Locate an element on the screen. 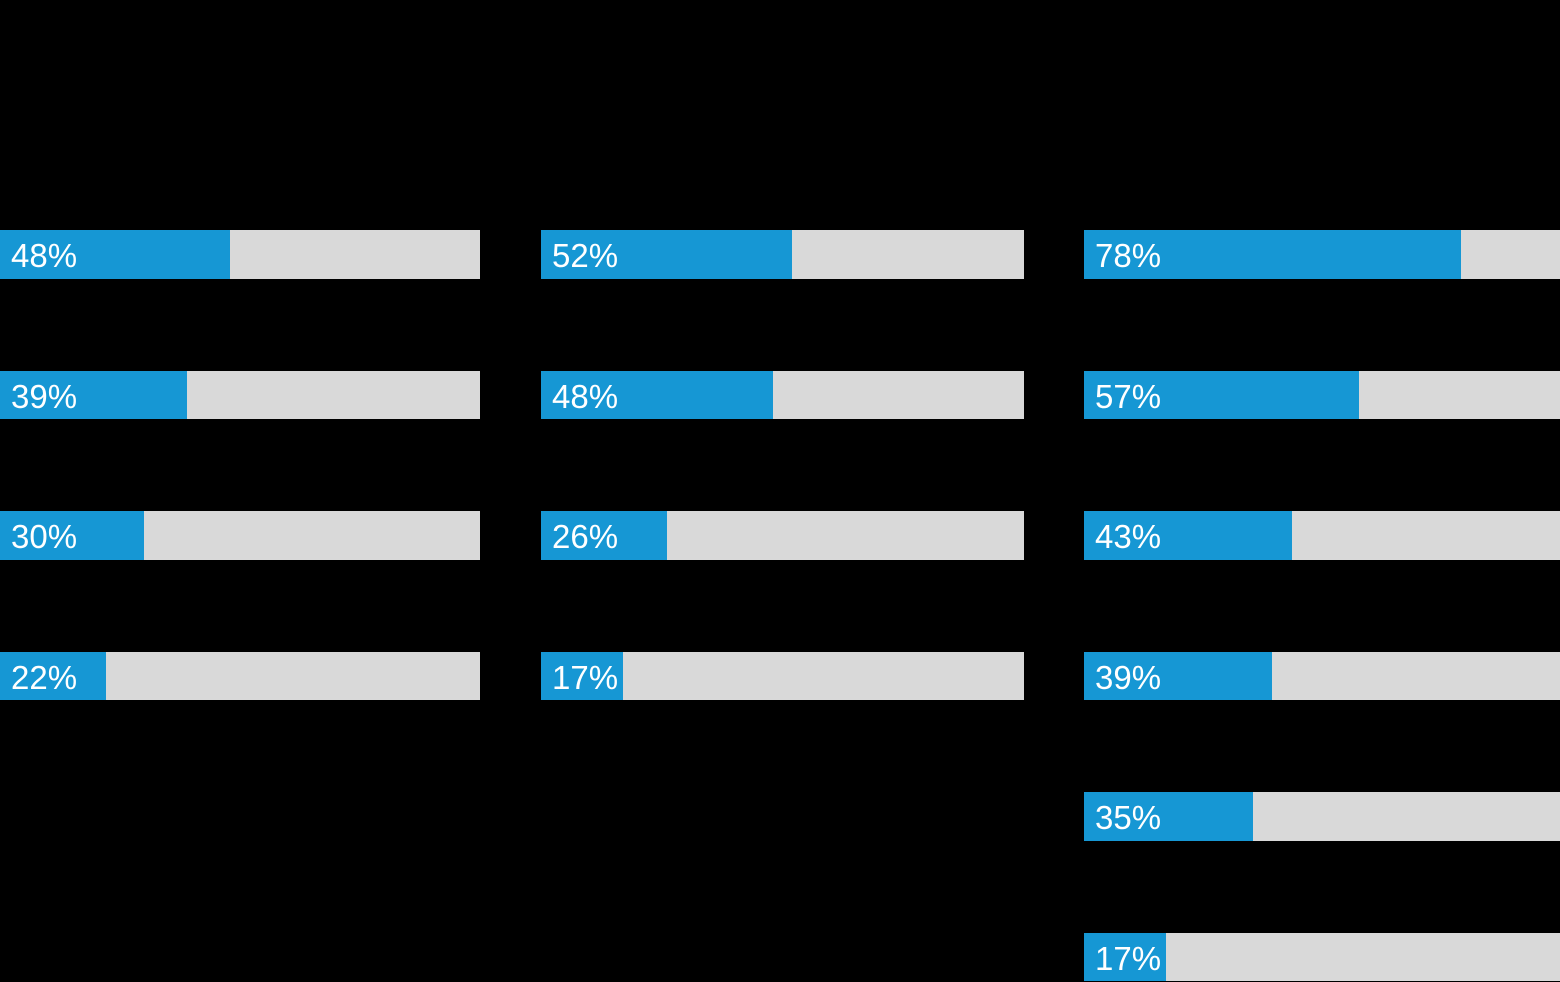 The width and height of the screenshot is (1560, 982). progress-fill: 26% is located at coordinates (604, 535).